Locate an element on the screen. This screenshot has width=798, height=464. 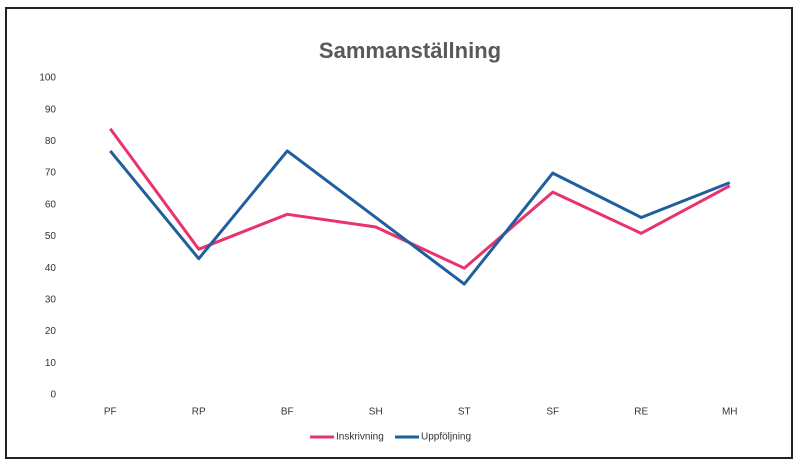
y-tick-label: 40 is located at coordinates (51, 268).